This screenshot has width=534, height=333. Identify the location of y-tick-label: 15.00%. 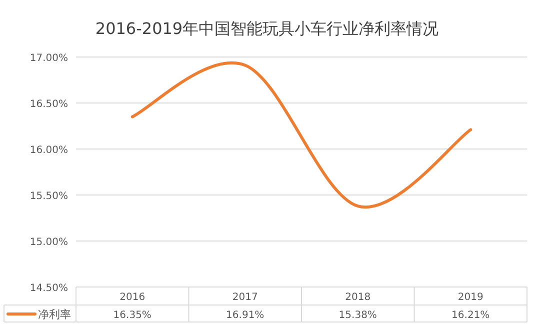
(49, 242).